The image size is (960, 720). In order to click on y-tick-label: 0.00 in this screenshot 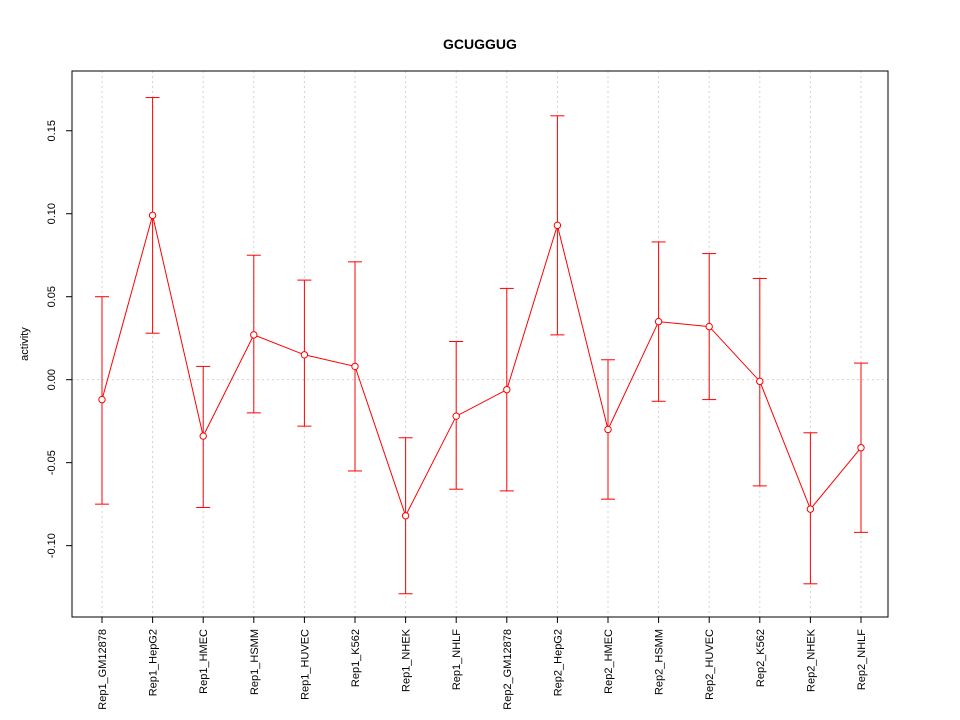, I will do `click(52, 379)`.